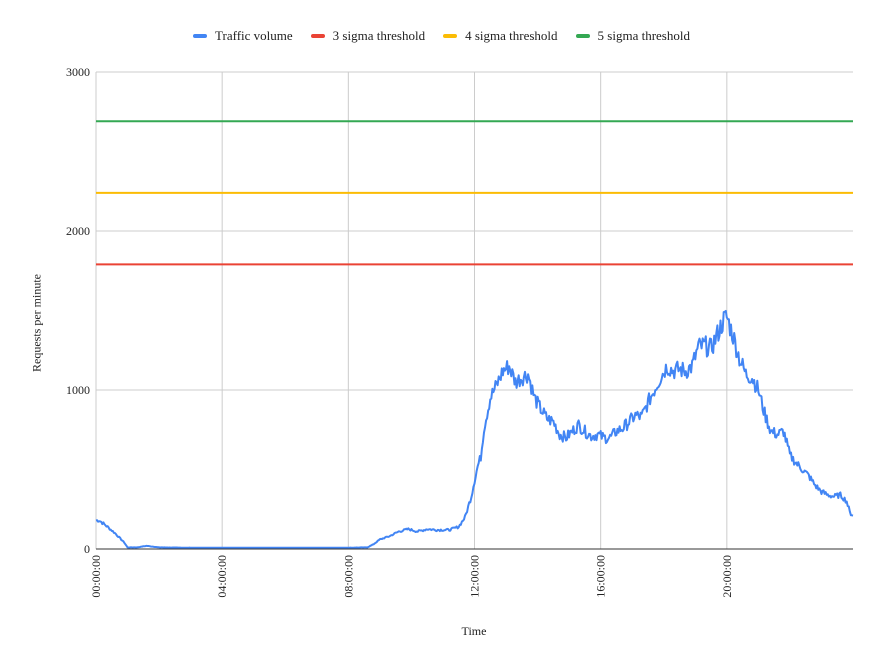 The width and height of the screenshot is (883, 667). Describe the element at coordinates (78, 231) in the screenshot. I see `y-tick-label: 2000` at that location.